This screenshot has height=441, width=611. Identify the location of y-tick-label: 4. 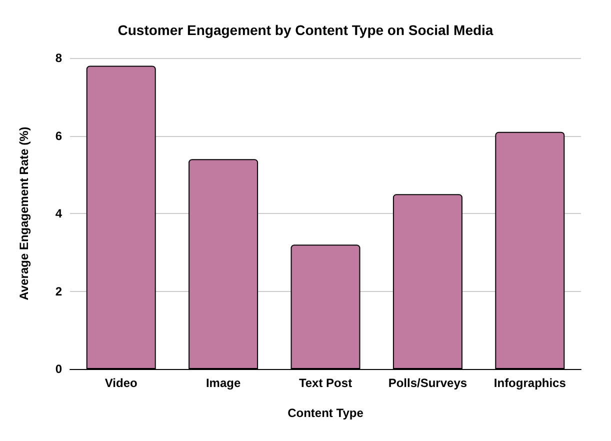
(58, 213).